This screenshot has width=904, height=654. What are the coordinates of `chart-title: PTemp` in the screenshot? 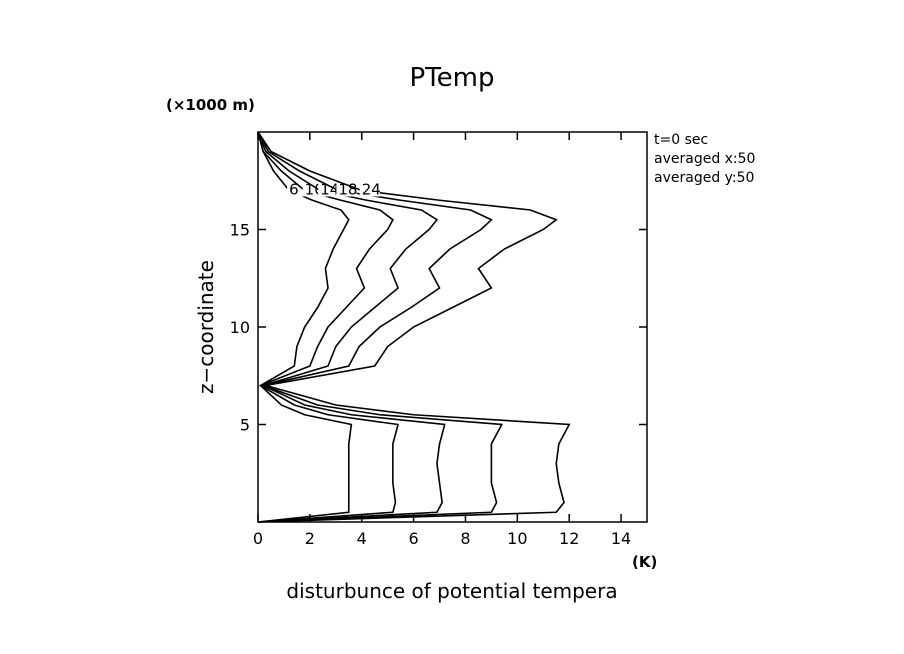 It's located at (452, 78).